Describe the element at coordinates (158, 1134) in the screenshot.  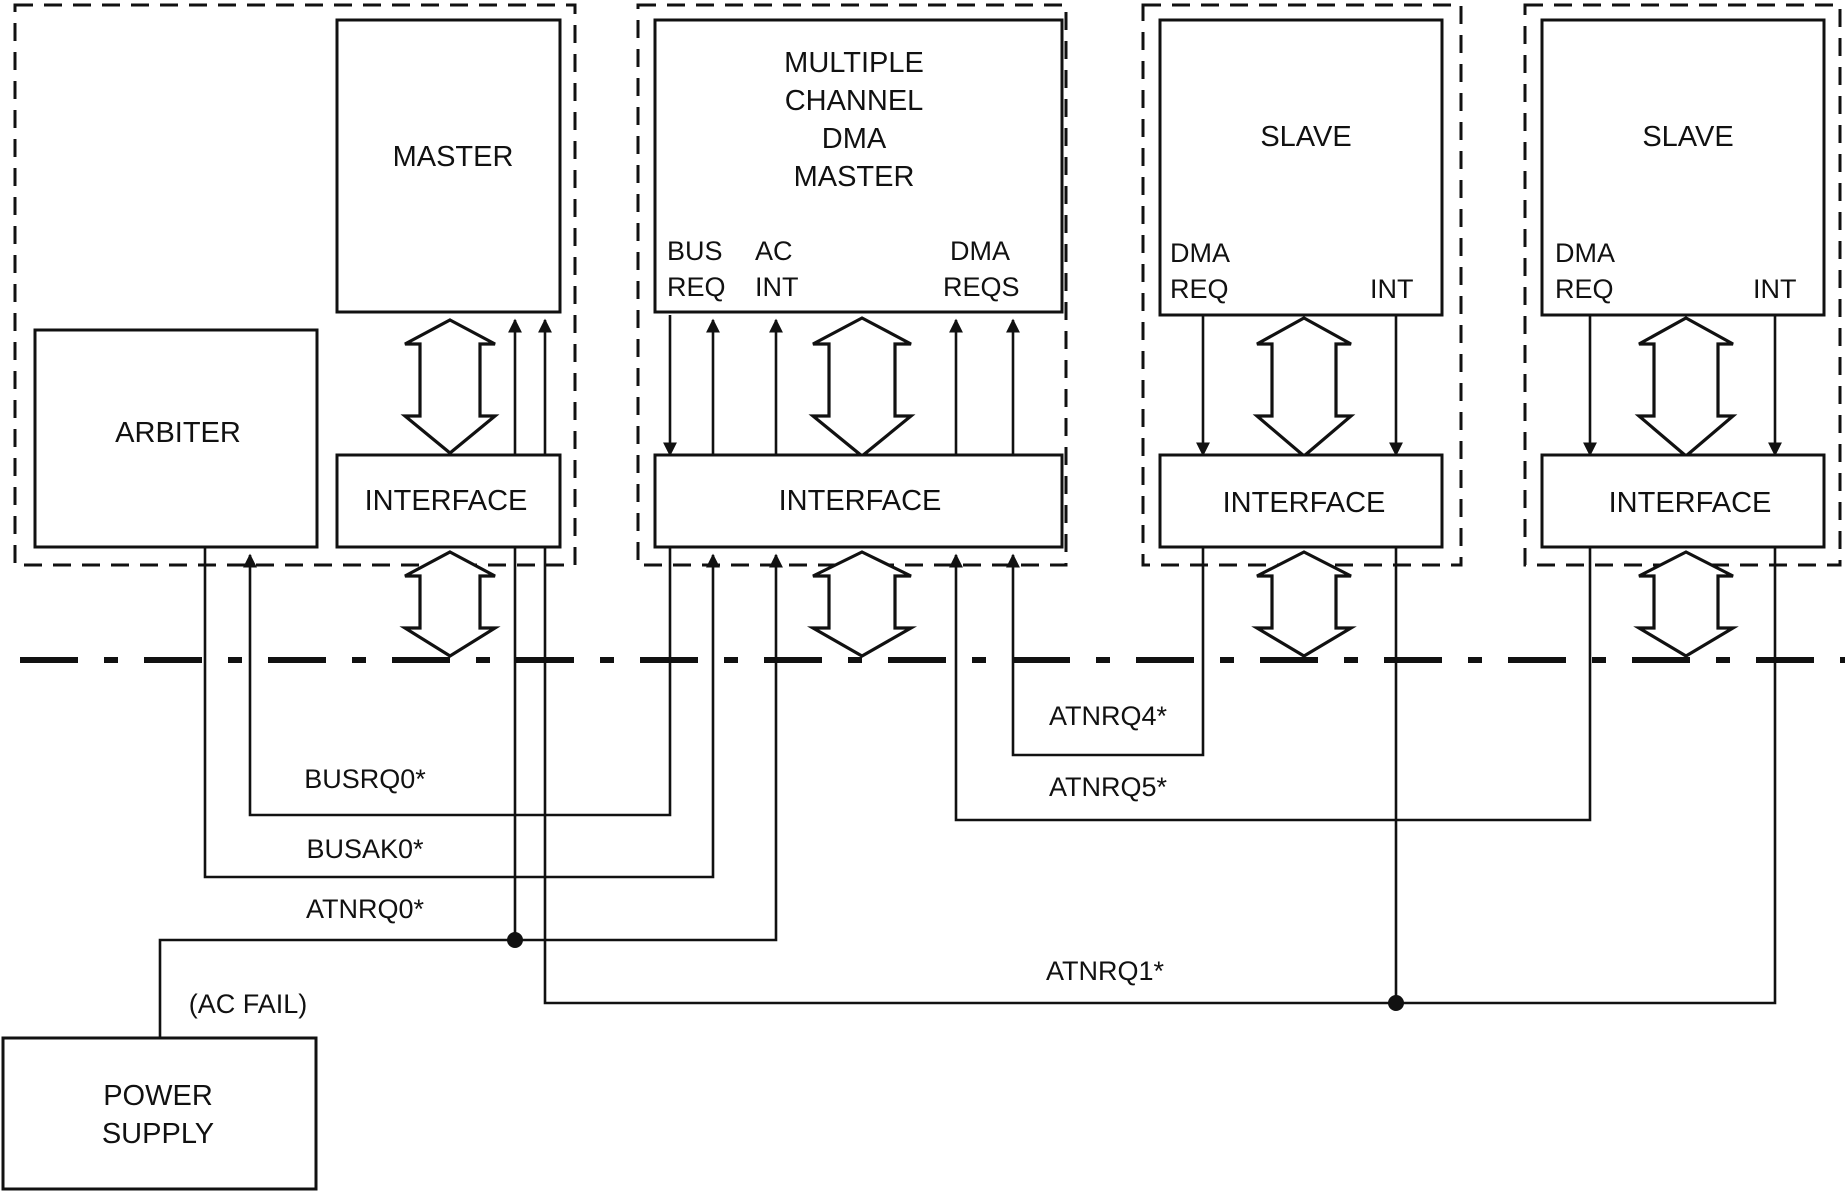
I see `power-supply-label-line-2: SUPPLY` at that location.